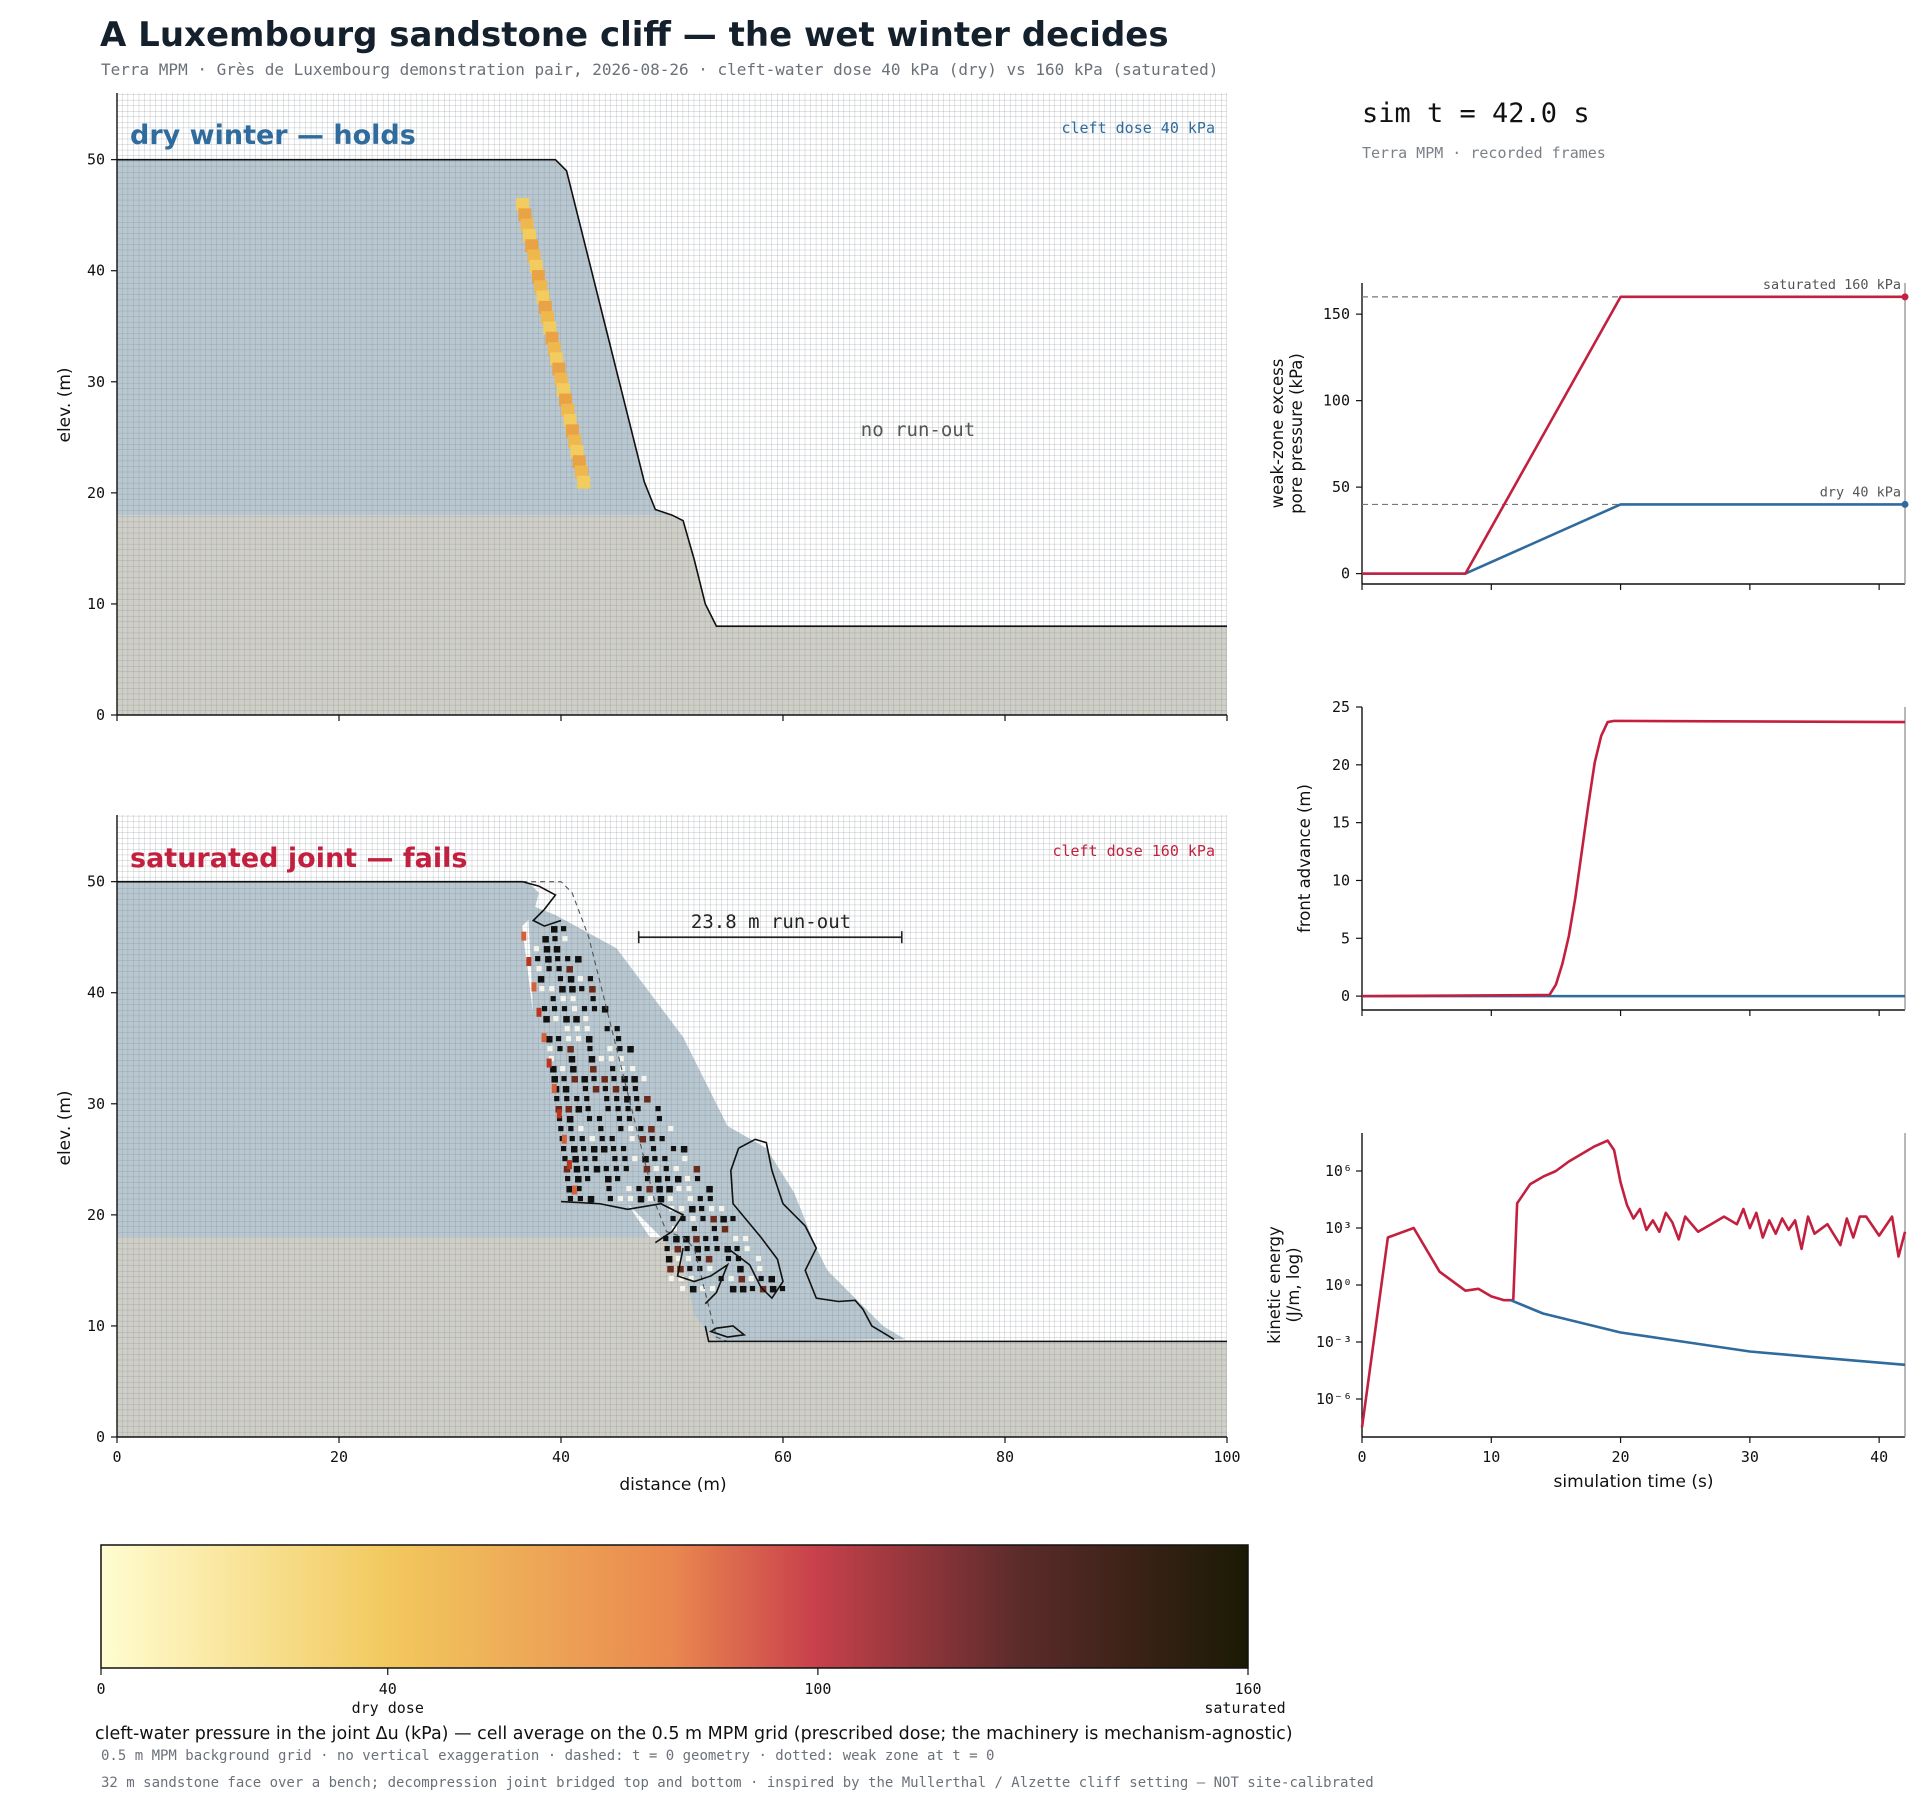 This screenshot has width=1932, height=1797. I want to click on y-tick-label: 10⁻⁶, so click(1334, 1399).